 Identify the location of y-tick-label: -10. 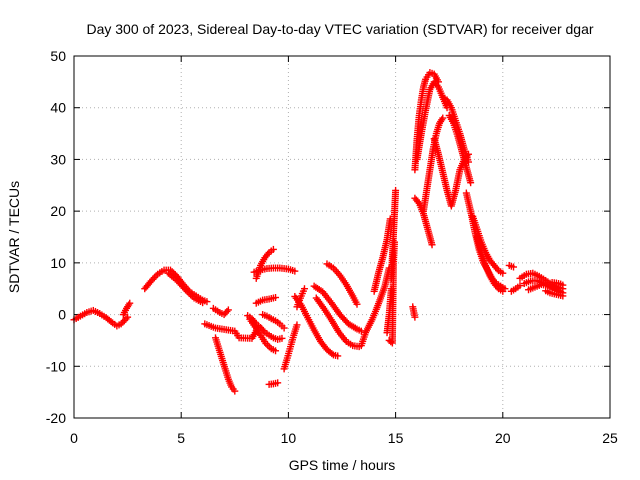
(56, 366).